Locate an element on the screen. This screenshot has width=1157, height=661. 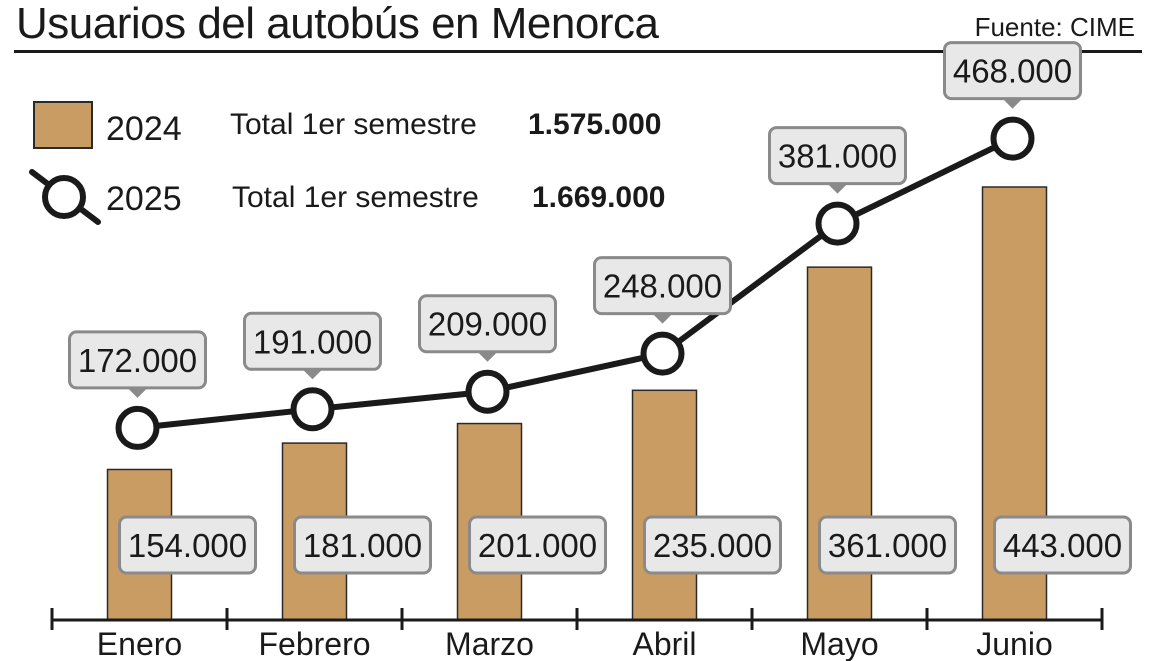
label-2025-abril: 248.000 is located at coordinates (662, 290).